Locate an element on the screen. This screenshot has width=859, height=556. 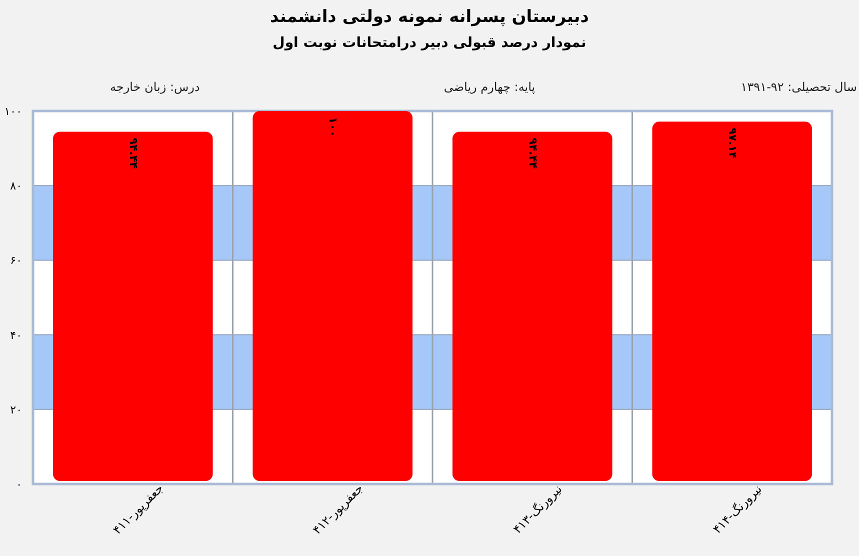
data-label: ۱۰۰ is located at coordinates (333, 127).